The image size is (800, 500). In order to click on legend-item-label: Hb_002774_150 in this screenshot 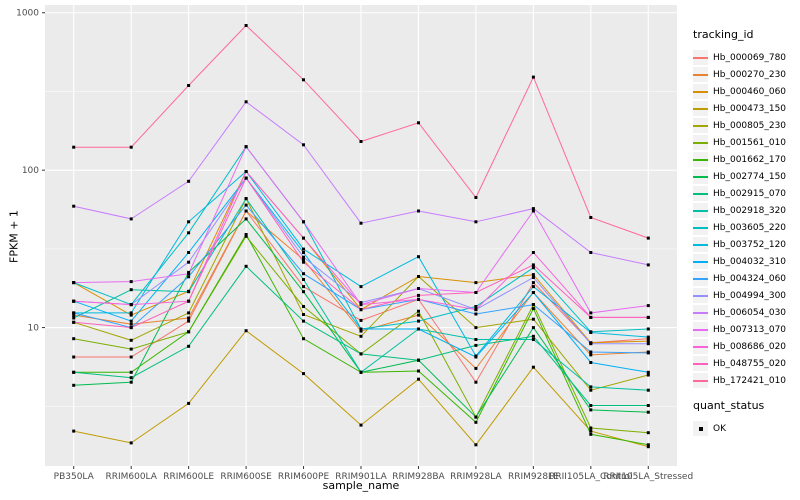, I will do `click(750, 176)`.